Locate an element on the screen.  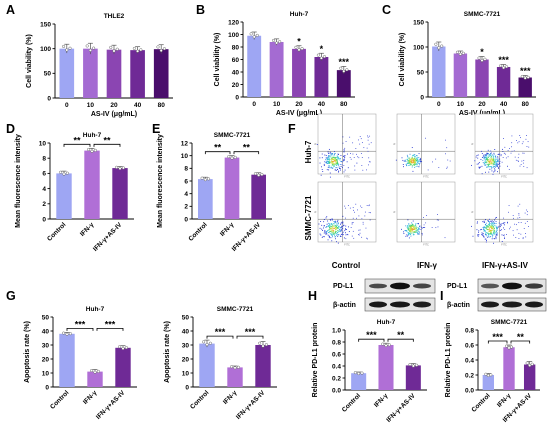
flow-plot-frame is located at coordinates (504, 144).